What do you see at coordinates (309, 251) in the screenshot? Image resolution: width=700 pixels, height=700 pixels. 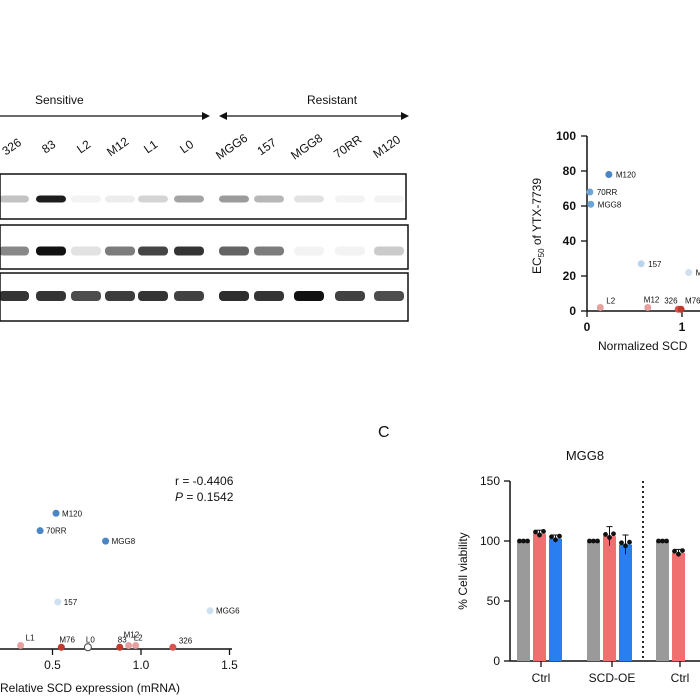 I see `band-row2-mgg8` at bounding box center [309, 251].